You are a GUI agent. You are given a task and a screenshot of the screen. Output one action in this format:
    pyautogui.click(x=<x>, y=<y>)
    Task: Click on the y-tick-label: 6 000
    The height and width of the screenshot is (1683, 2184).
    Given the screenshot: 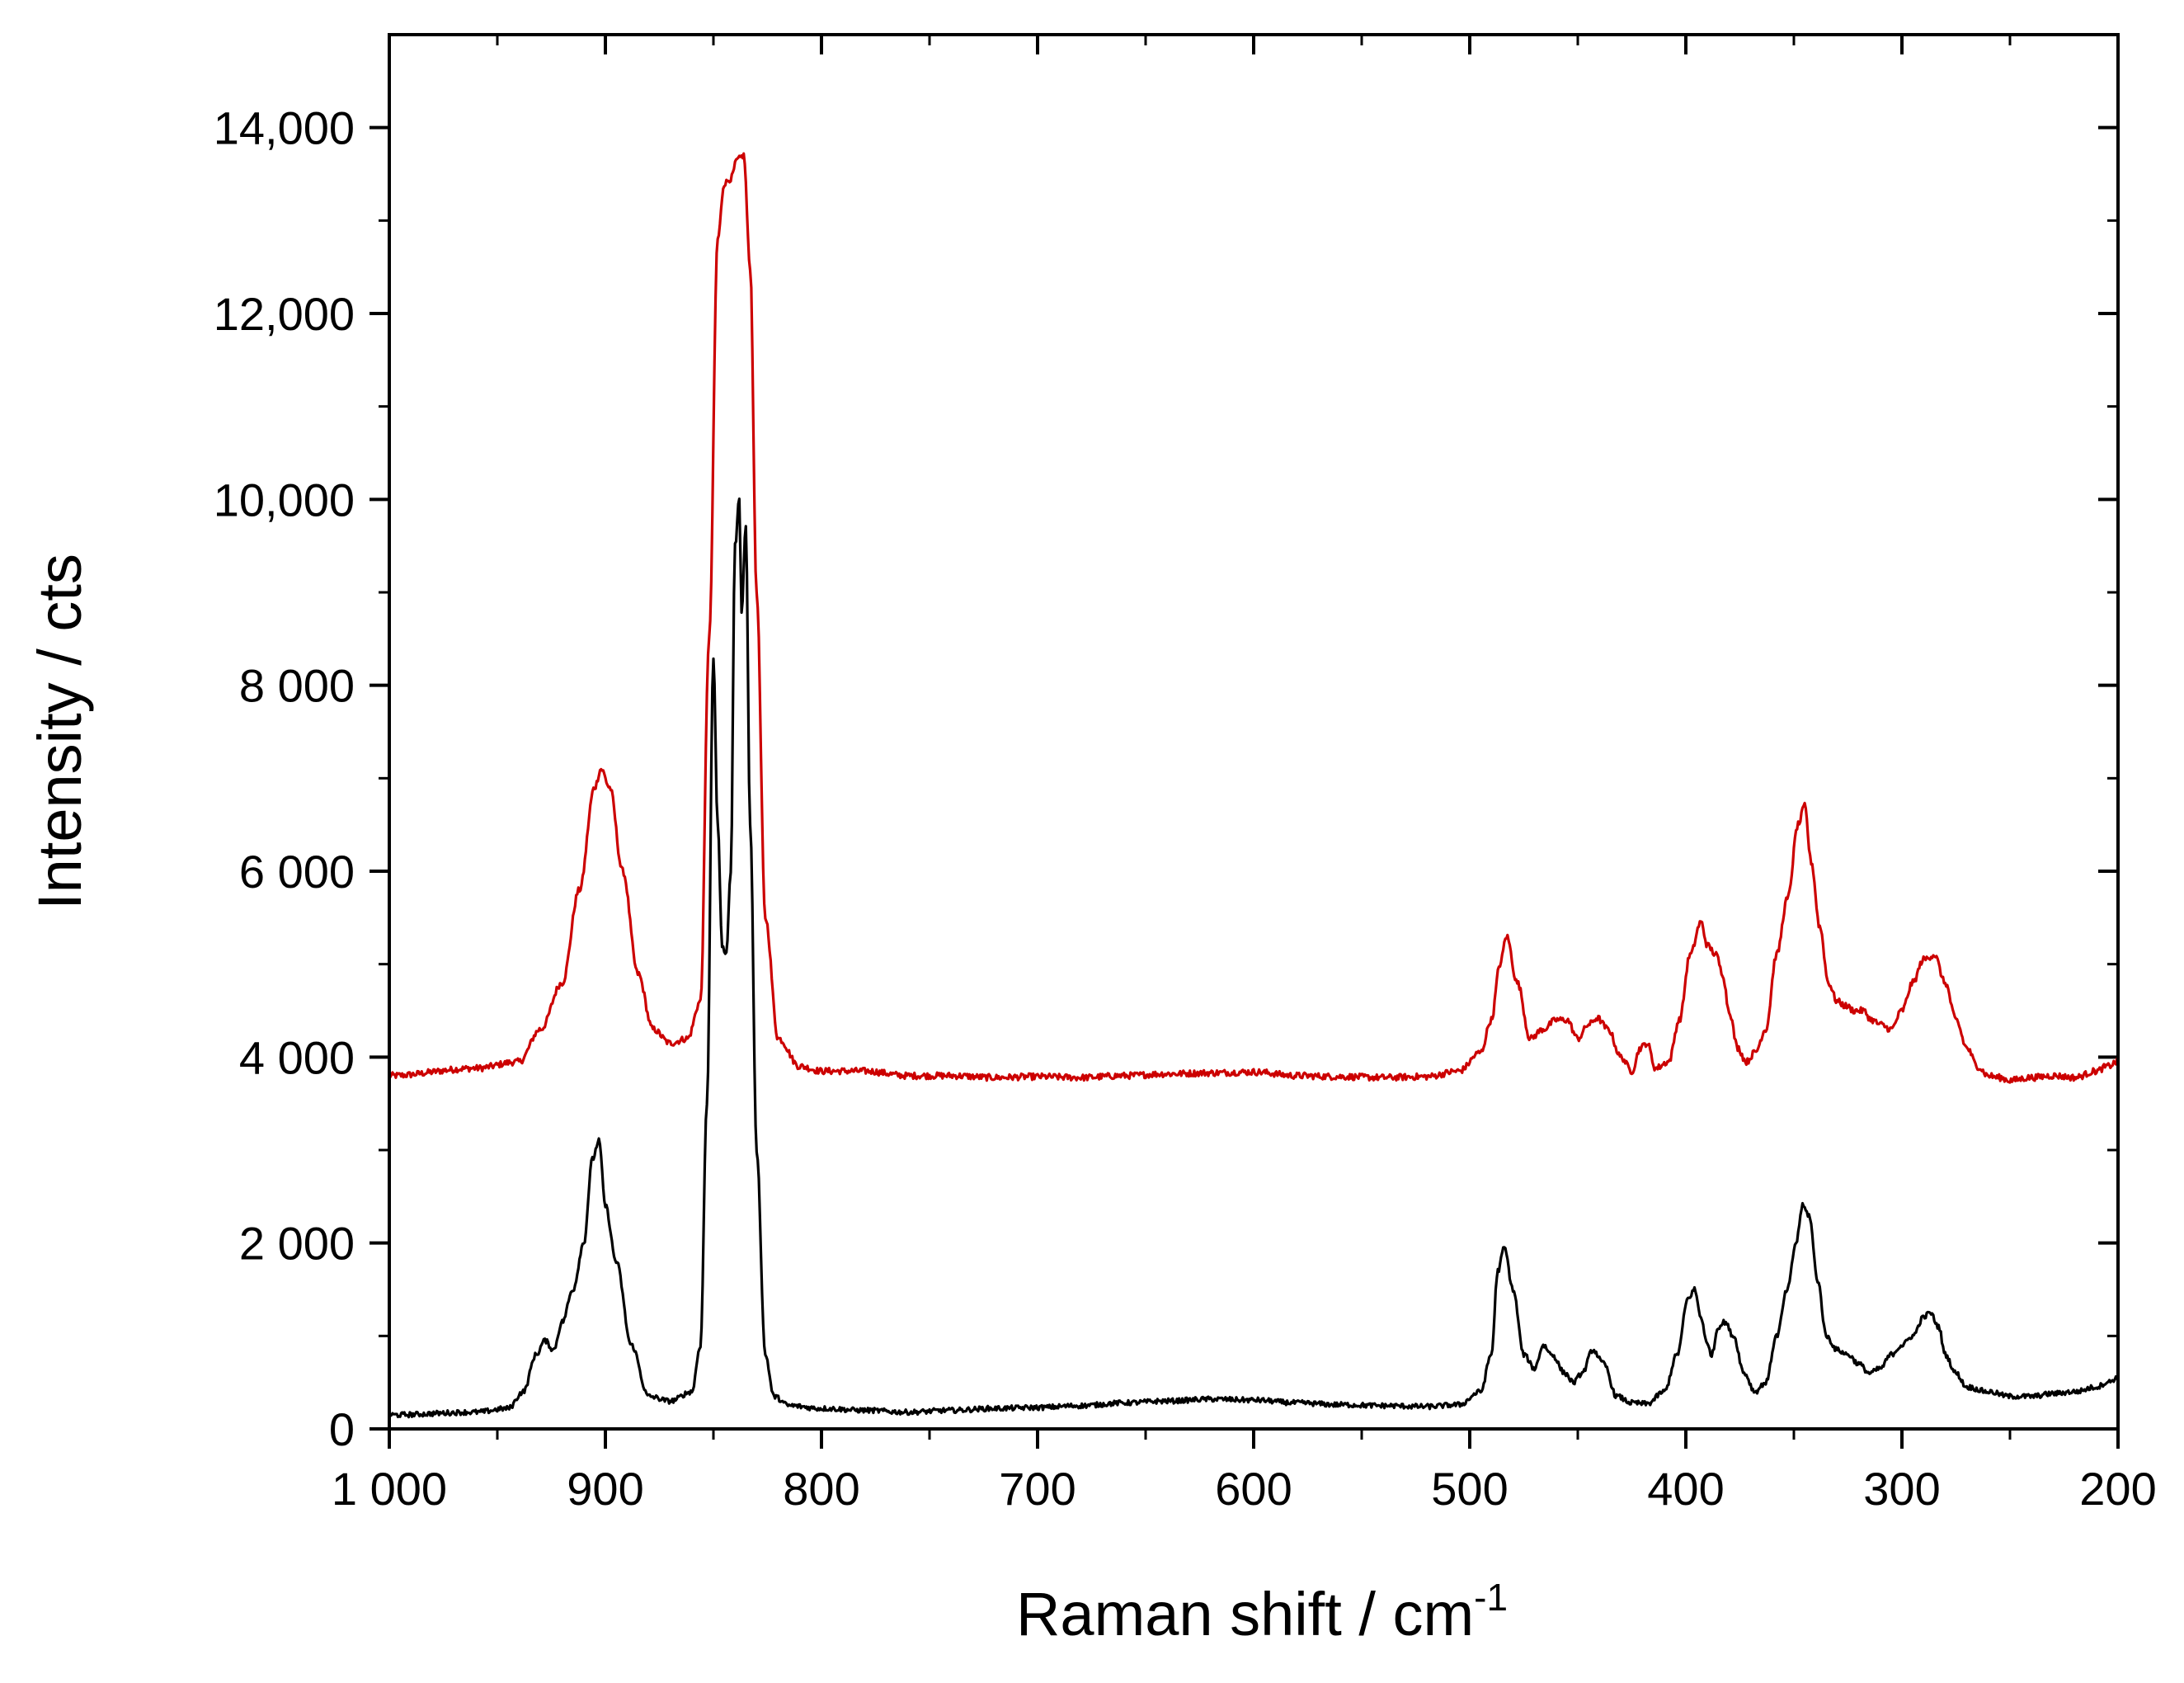 What is the action you would take?
    pyautogui.click(x=297, y=872)
    